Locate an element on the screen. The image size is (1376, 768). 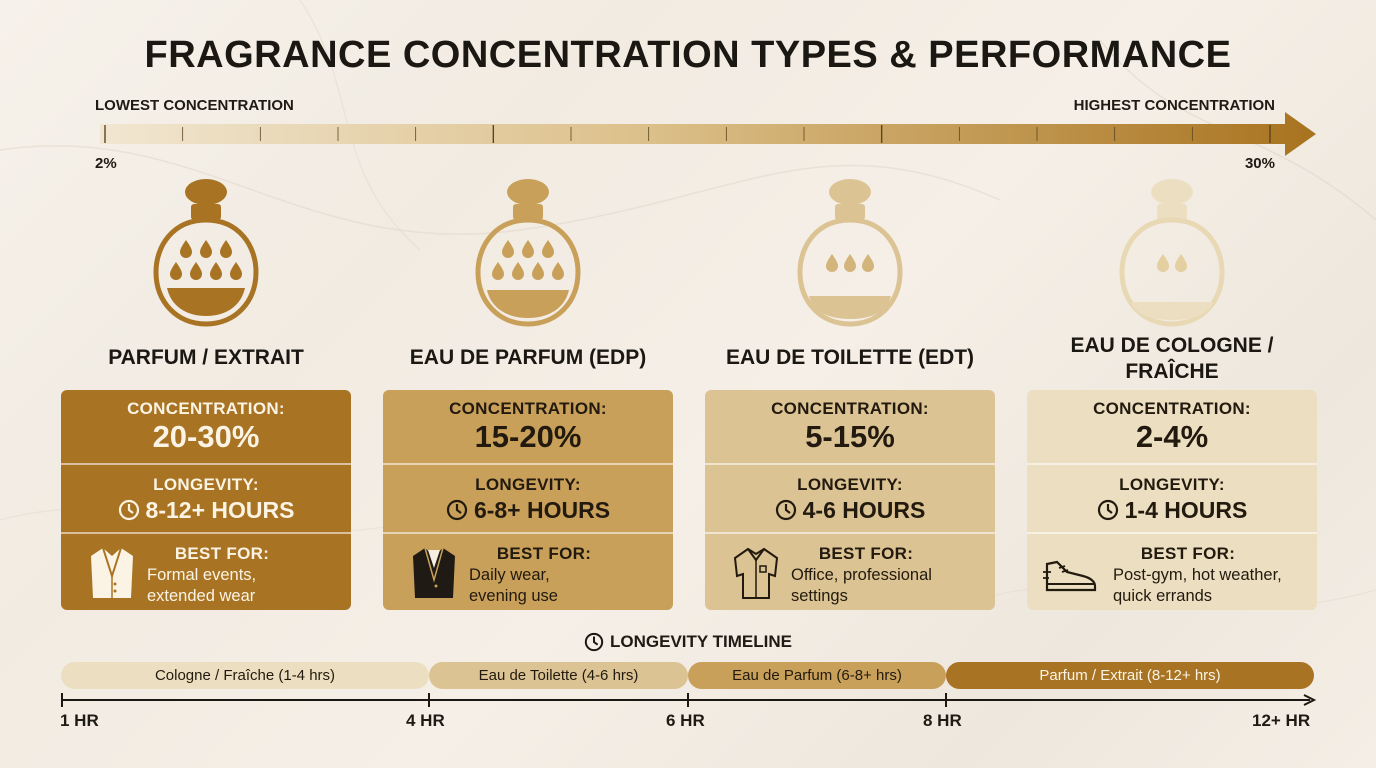
longevity-timeline-heading: LONGEVITY TIMELINE is located at coordinates (688, 642).